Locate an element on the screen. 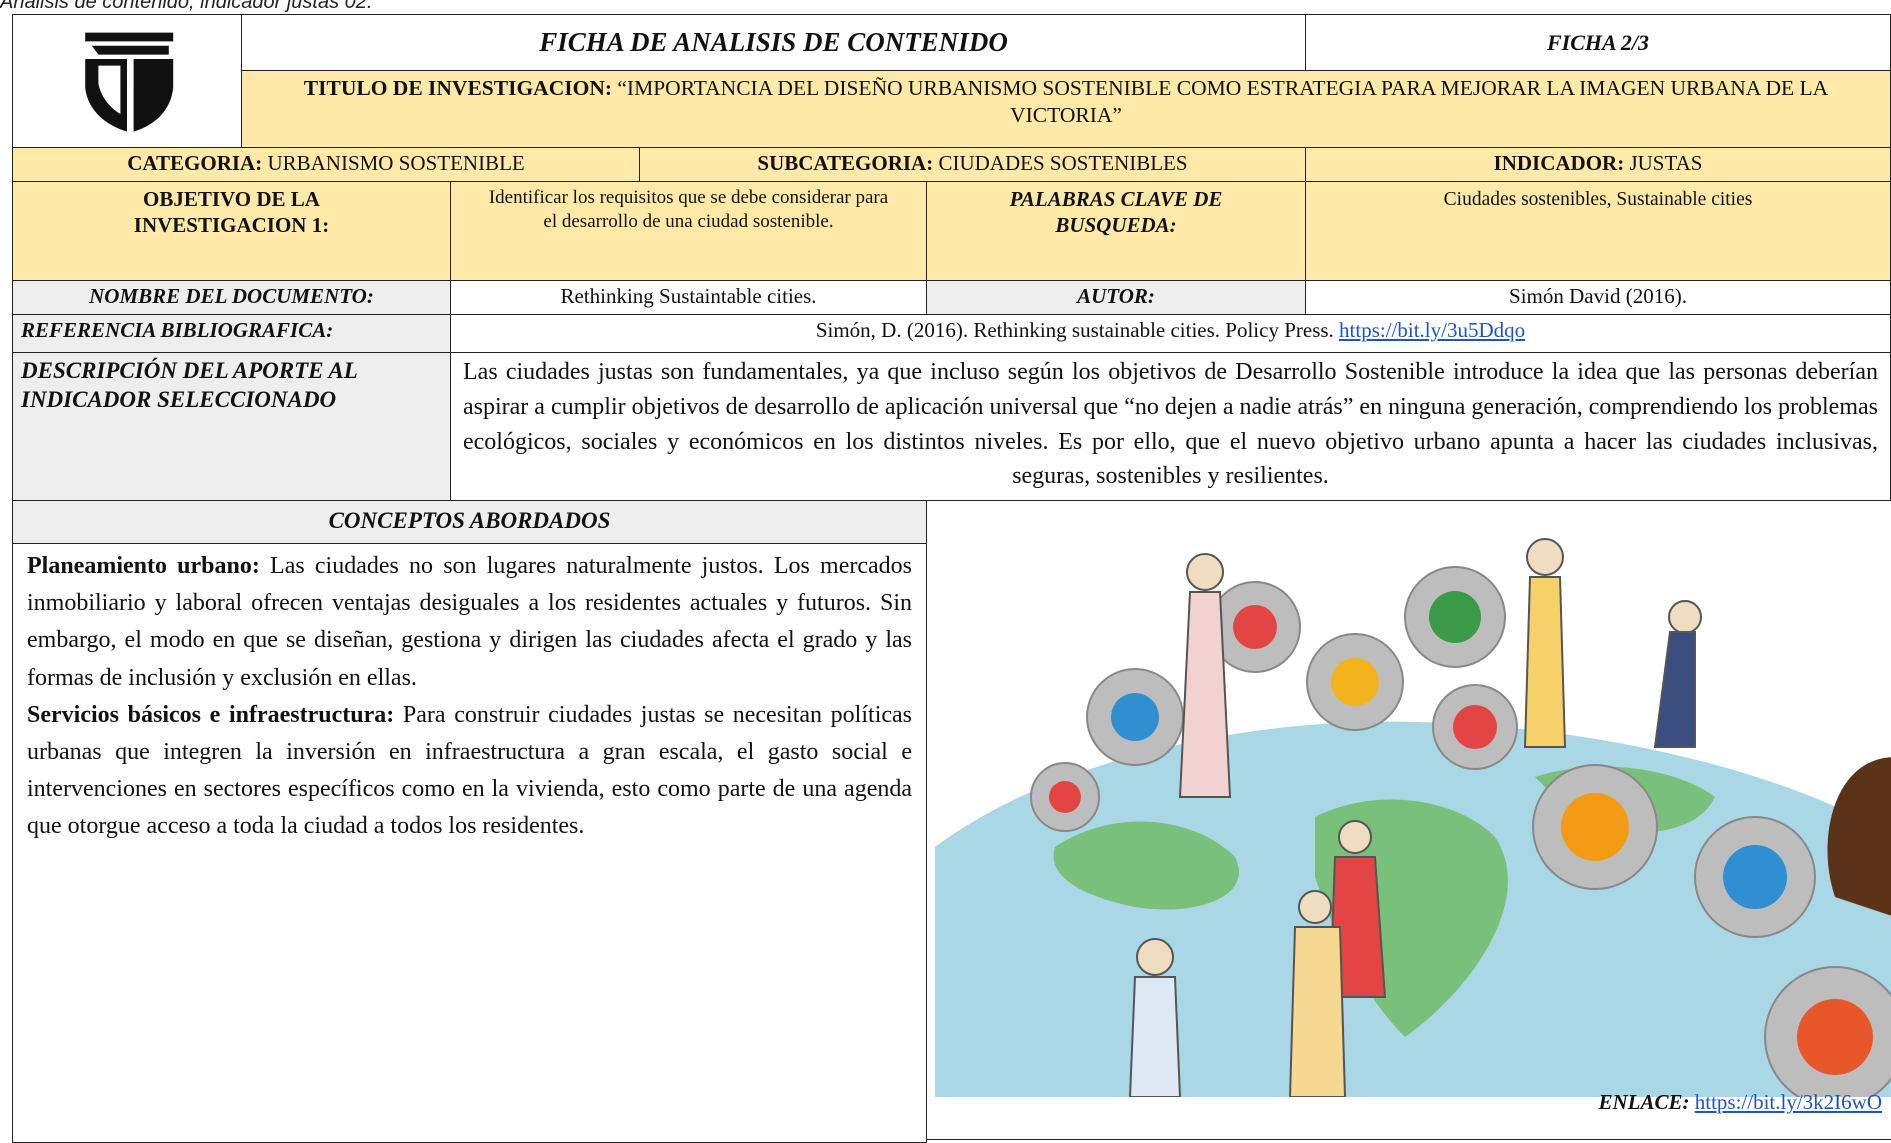 The height and width of the screenshot is (1143, 1891). label: ENLACE: is located at coordinates (1644, 1102).